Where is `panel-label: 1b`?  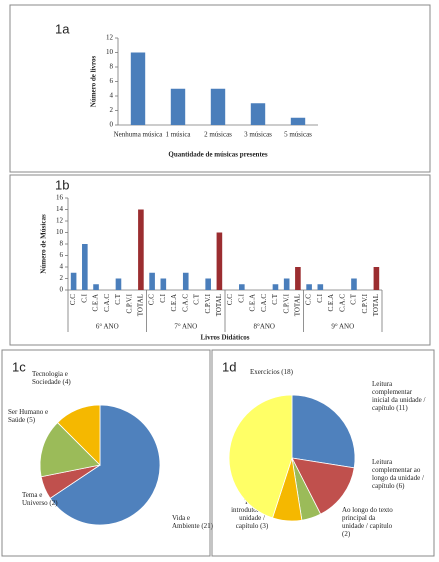
panel-label: 1b is located at coordinates (62, 184).